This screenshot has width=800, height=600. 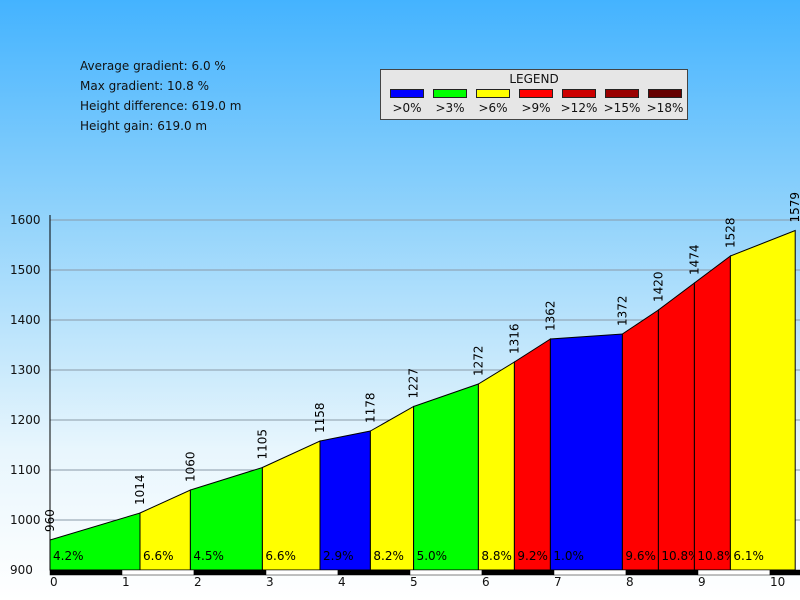 What do you see at coordinates (432, 556) in the screenshot?
I see `segment-gradient-label: 5.0%` at bounding box center [432, 556].